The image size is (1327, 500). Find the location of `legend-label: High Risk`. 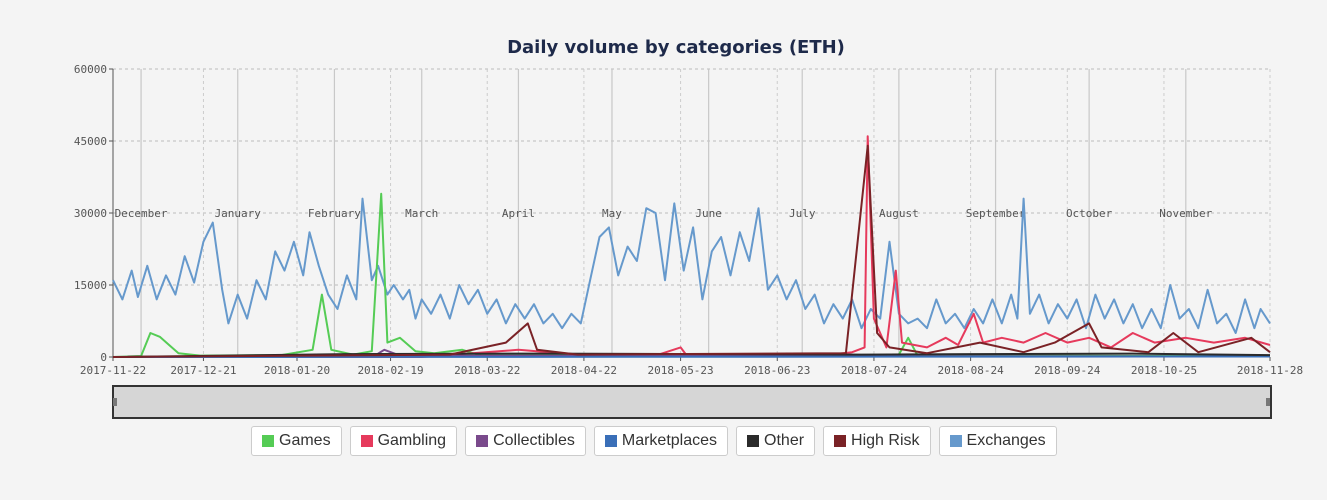

legend-label: High Risk is located at coordinates (885, 440).